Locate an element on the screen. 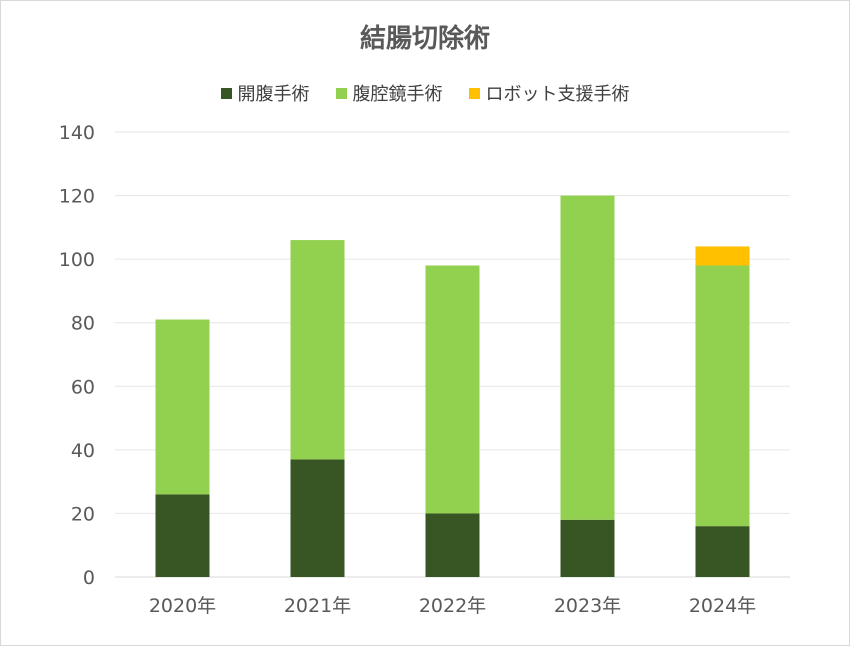 The width and height of the screenshot is (850, 646). x-tick-label-3: 2023年 is located at coordinates (587, 606).